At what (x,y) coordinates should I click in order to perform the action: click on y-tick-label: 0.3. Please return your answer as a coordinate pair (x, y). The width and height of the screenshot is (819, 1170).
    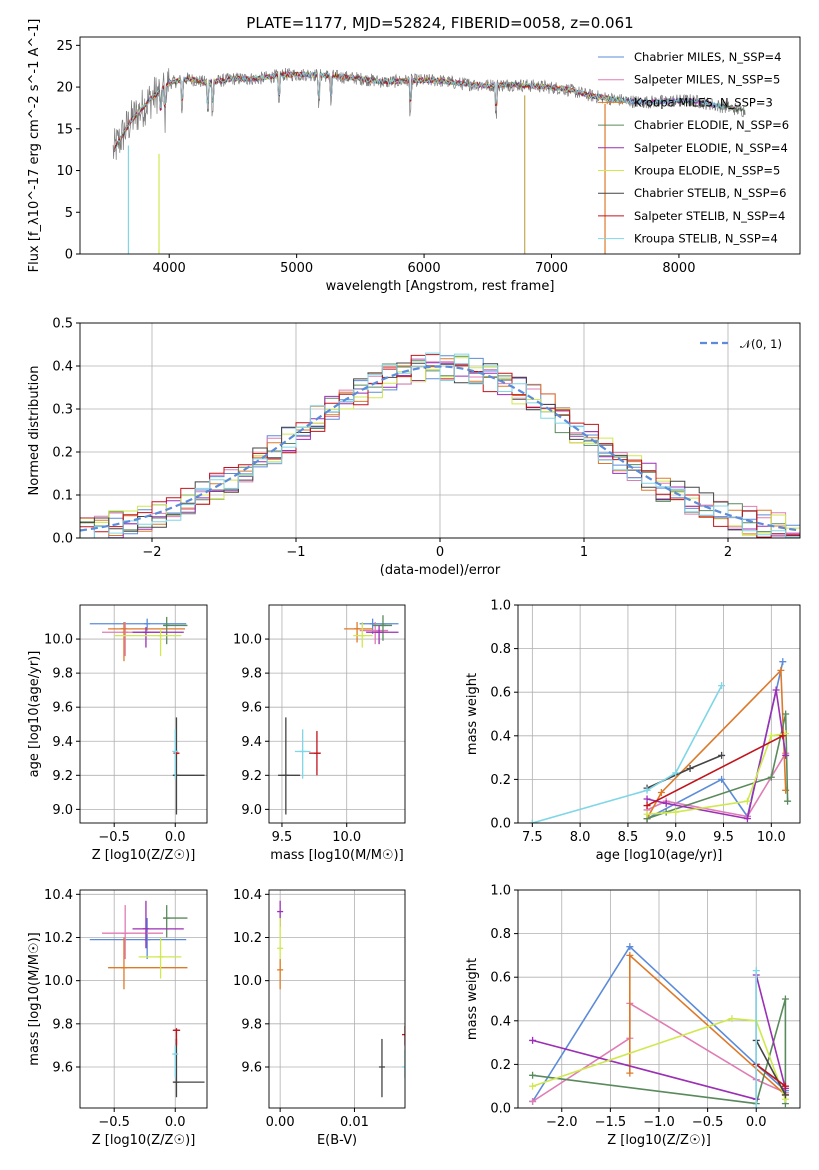
    Looking at the image, I should click on (62, 410).